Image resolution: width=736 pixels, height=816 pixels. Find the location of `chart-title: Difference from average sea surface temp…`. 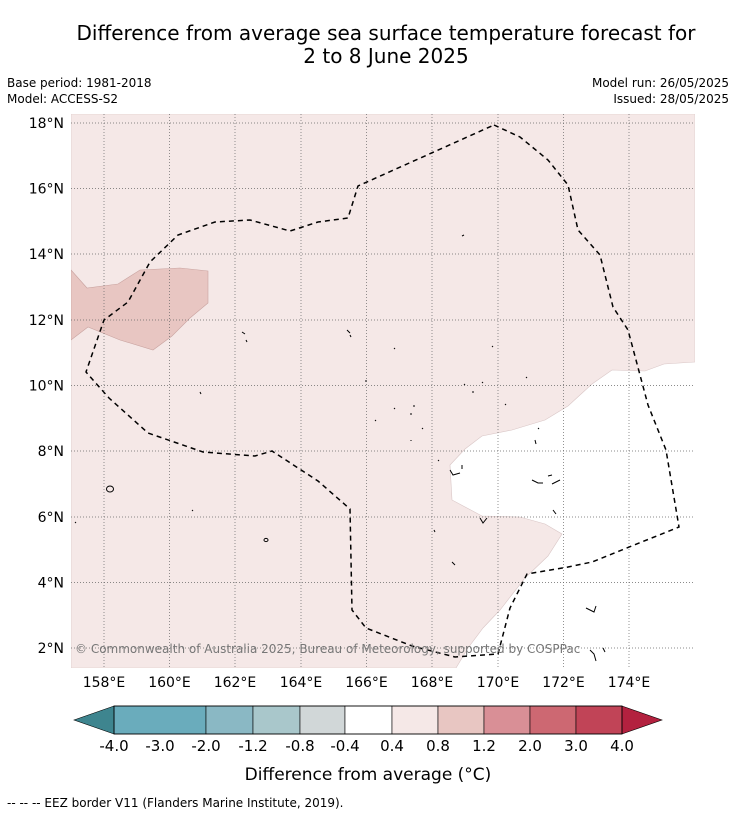

chart-title: Difference from average sea surface temp… is located at coordinates (368, 45).